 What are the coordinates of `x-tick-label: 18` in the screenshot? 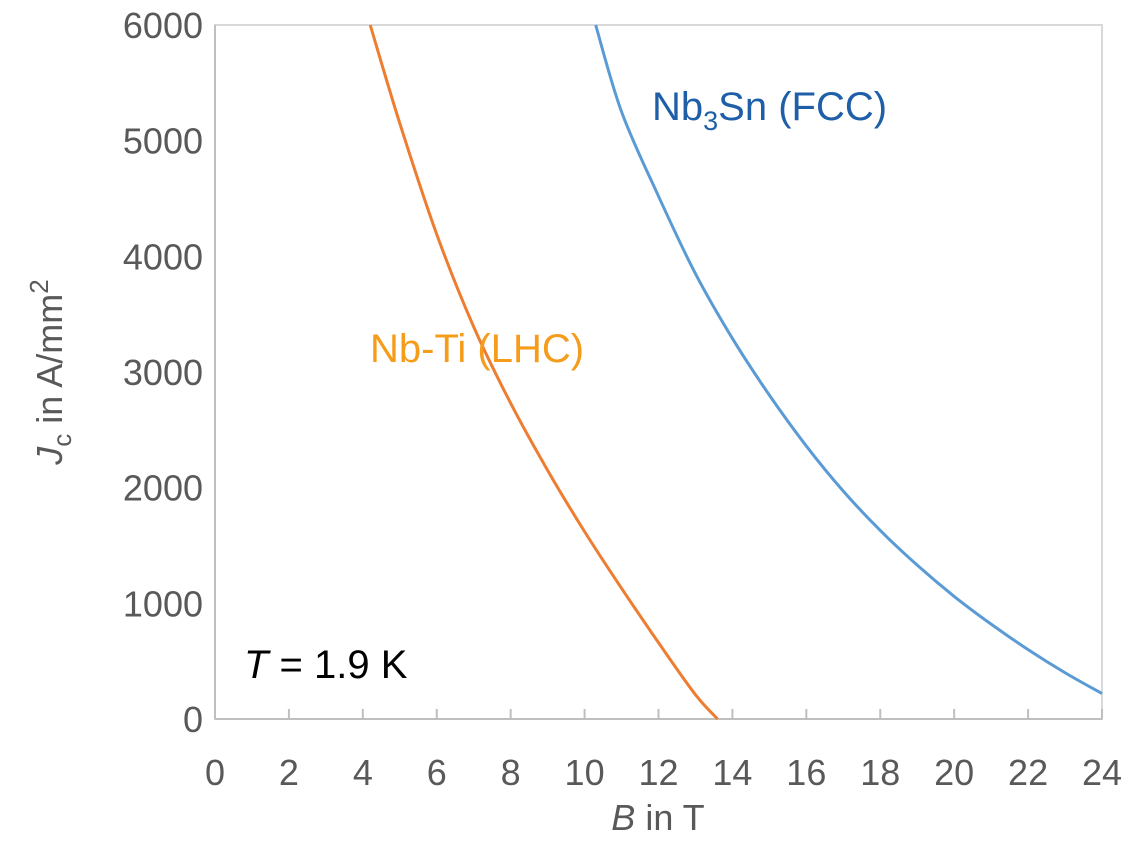 It's located at (880, 772).